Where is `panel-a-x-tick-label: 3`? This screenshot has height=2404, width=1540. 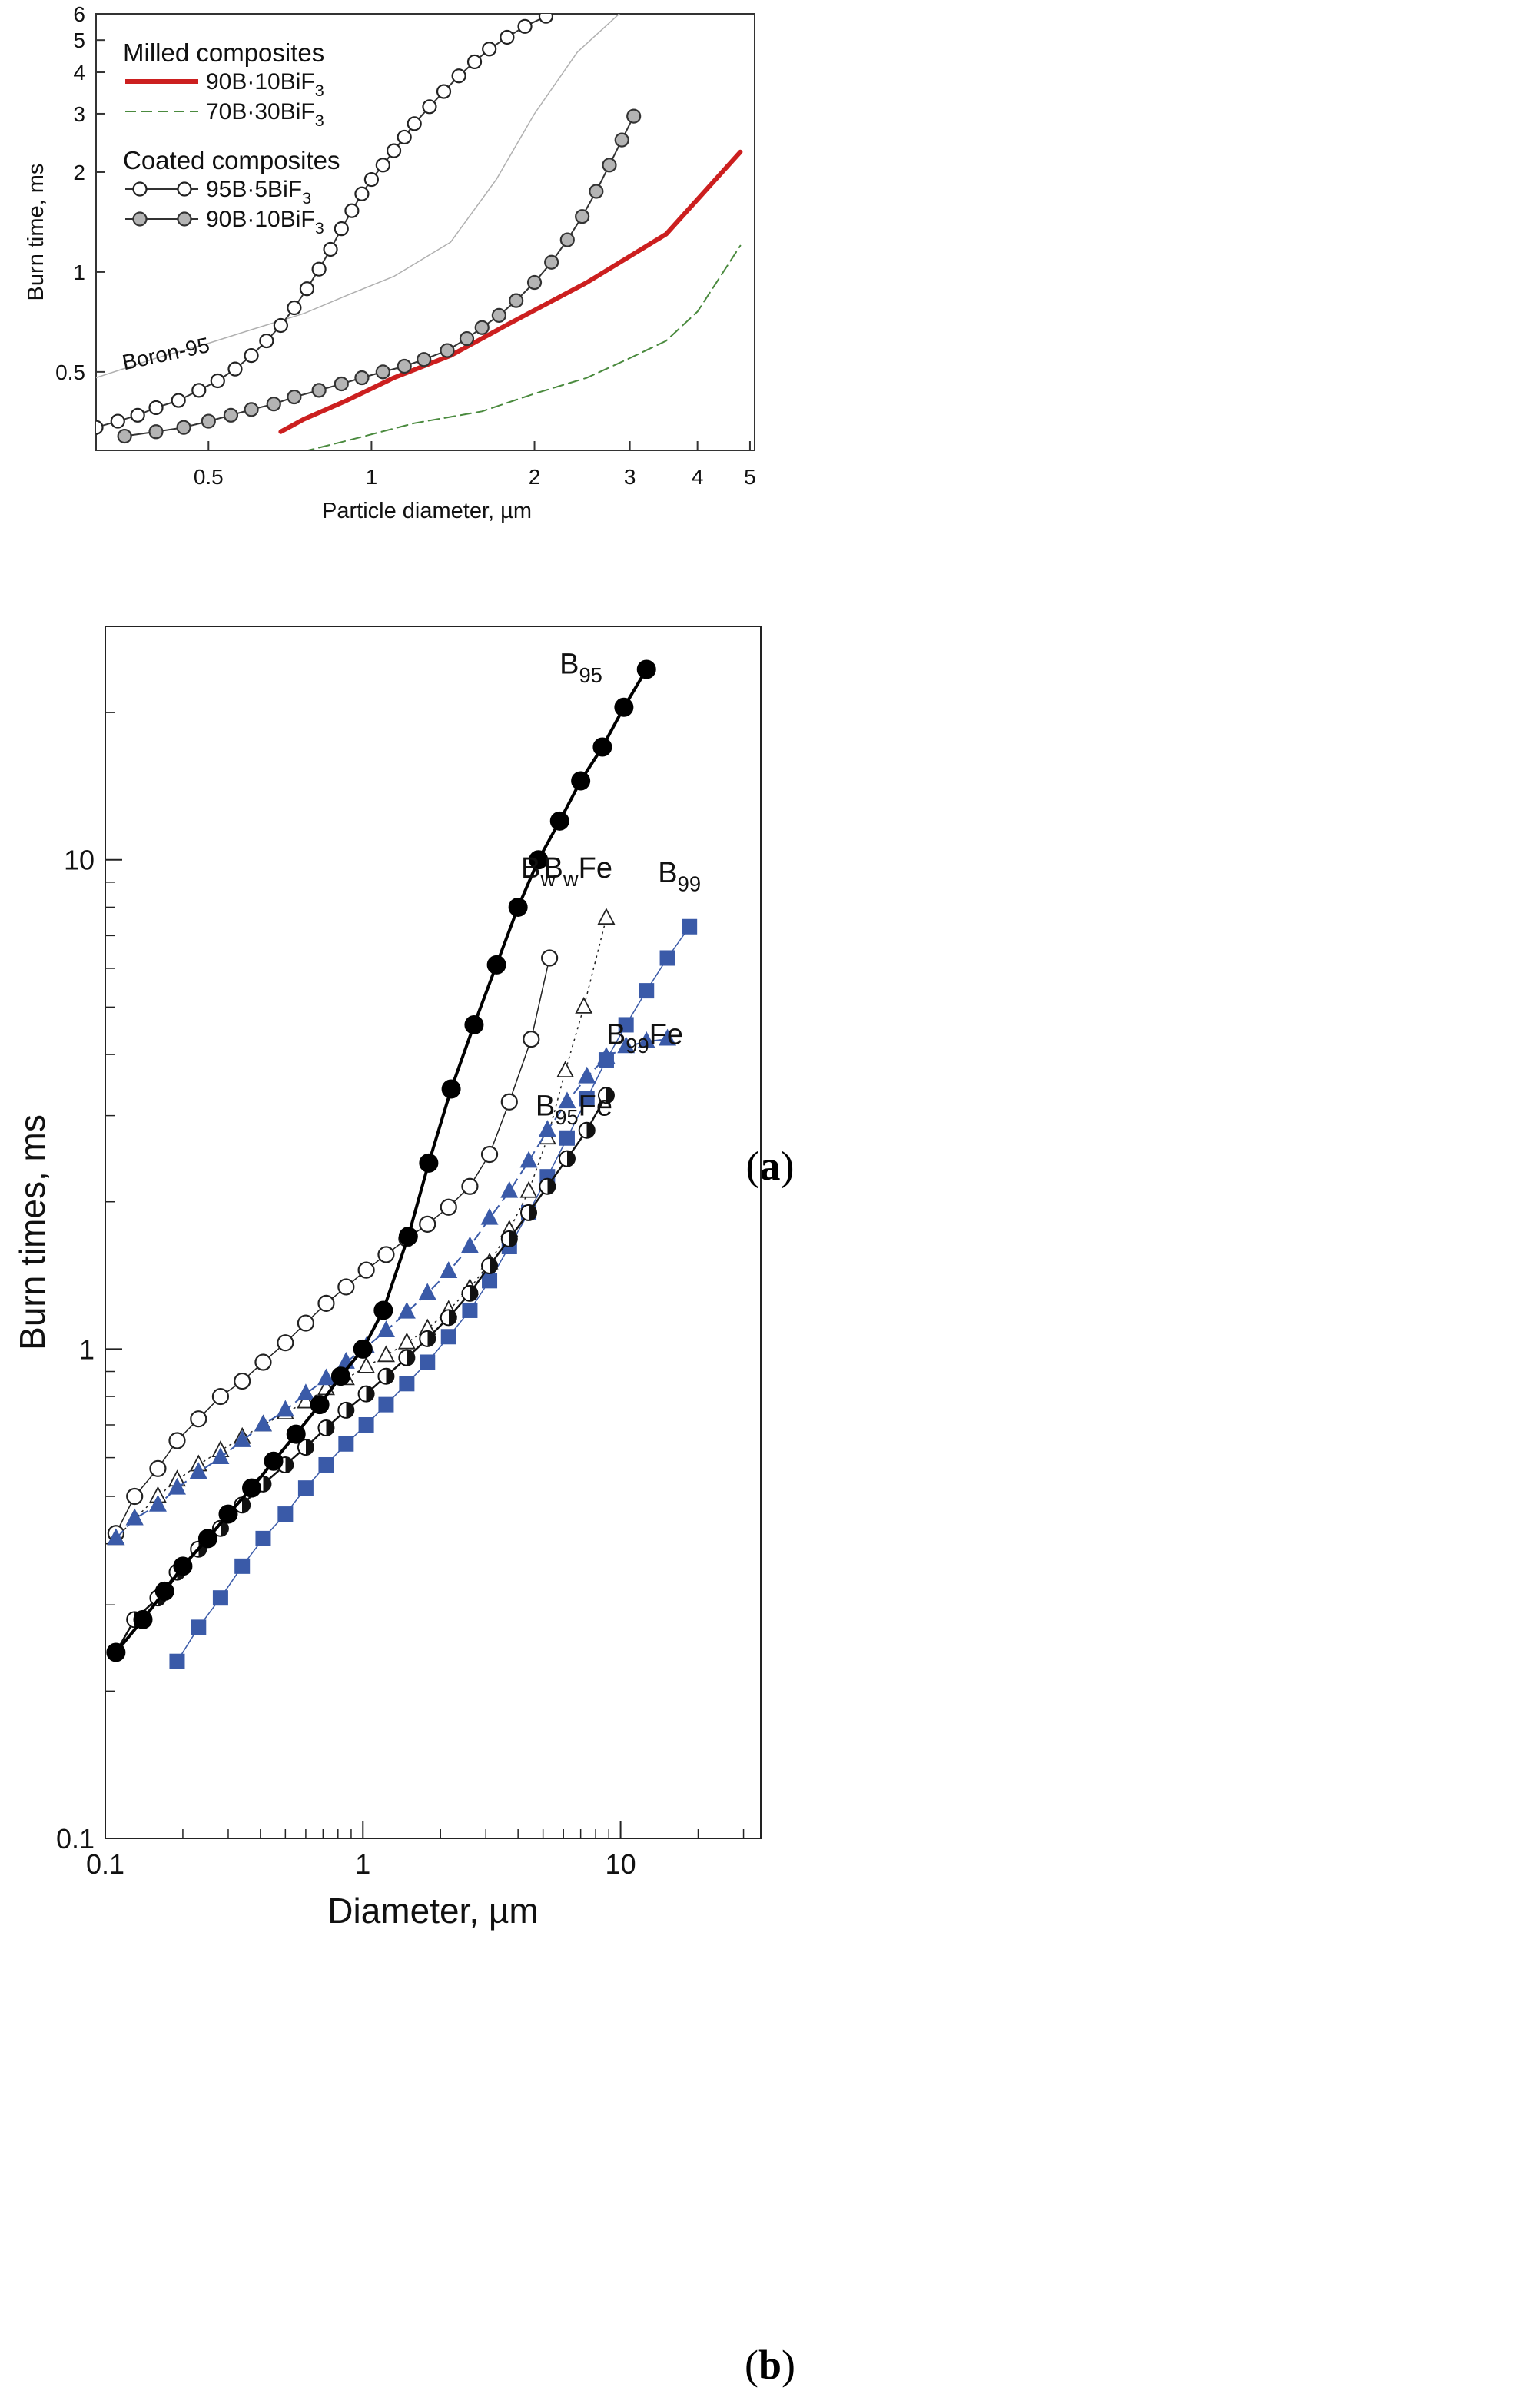
panel-a-x-tick-label: 3 is located at coordinates (630, 477).